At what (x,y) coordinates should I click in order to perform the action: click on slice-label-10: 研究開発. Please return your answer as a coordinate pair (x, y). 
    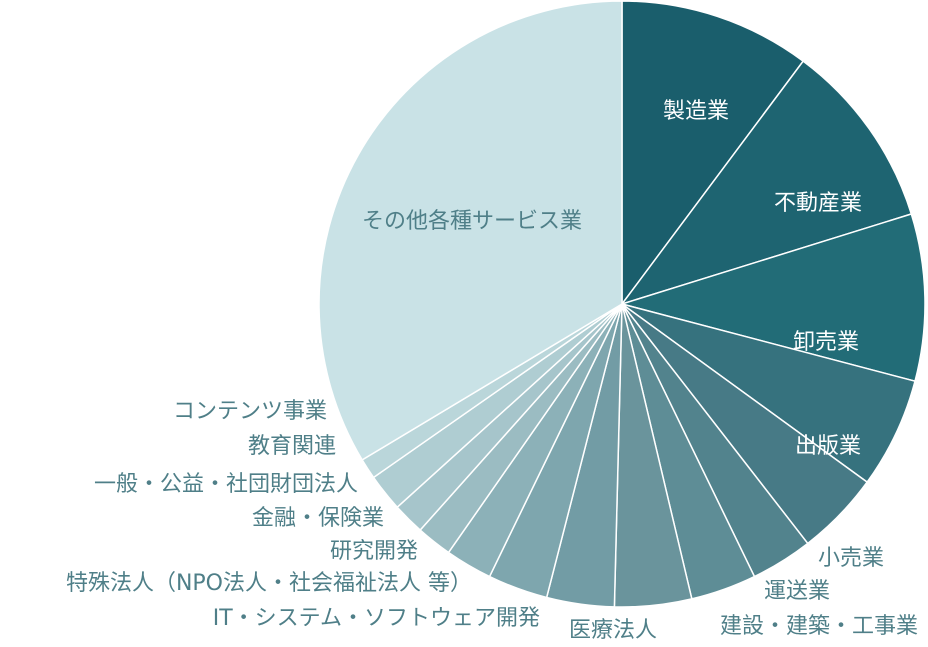
    Looking at the image, I should click on (374, 551).